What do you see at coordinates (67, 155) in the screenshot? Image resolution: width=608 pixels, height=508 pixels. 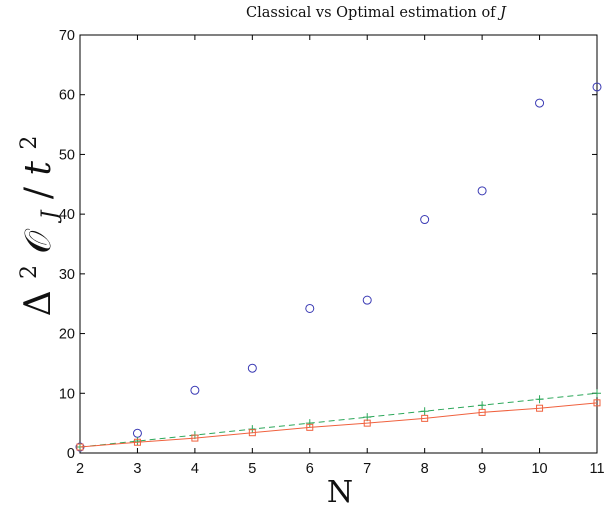 I see `y-tick-label: 50` at bounding box center [67, 155].